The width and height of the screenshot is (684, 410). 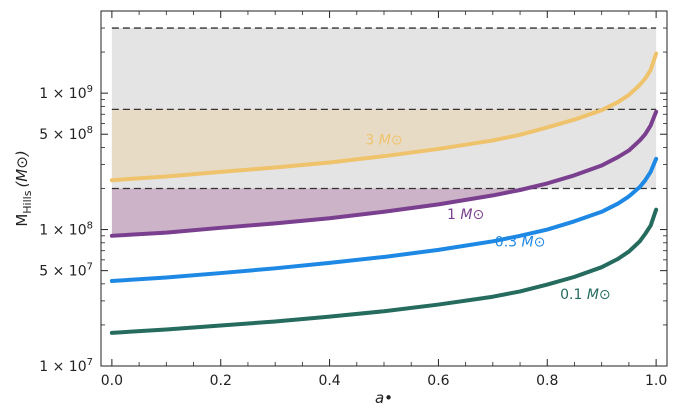 What do you see at coordinates (438, 381) in the screenshot?
I see `x-tick-label-3: 0.6` at bounding box center [438, 381].